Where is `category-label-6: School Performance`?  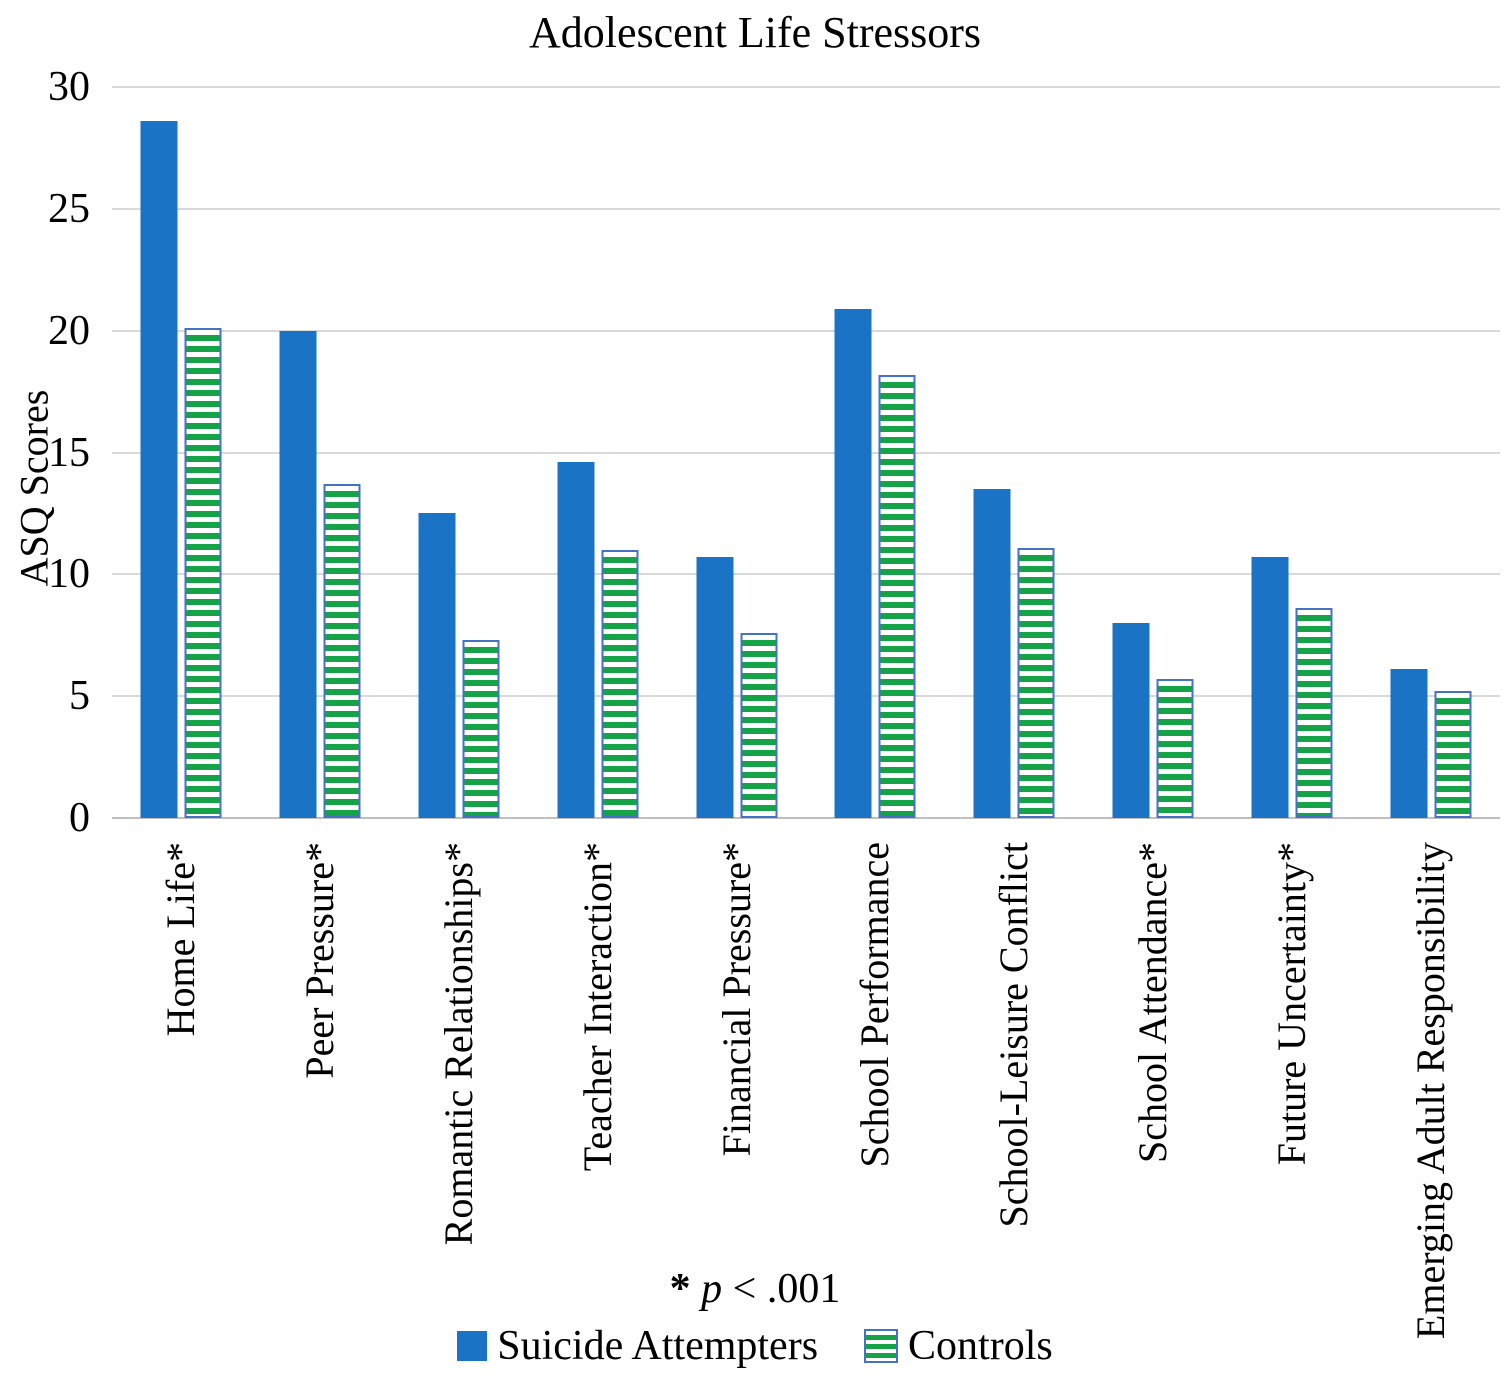
category-label-6: School Performance is located at coordinates (875, 1005).